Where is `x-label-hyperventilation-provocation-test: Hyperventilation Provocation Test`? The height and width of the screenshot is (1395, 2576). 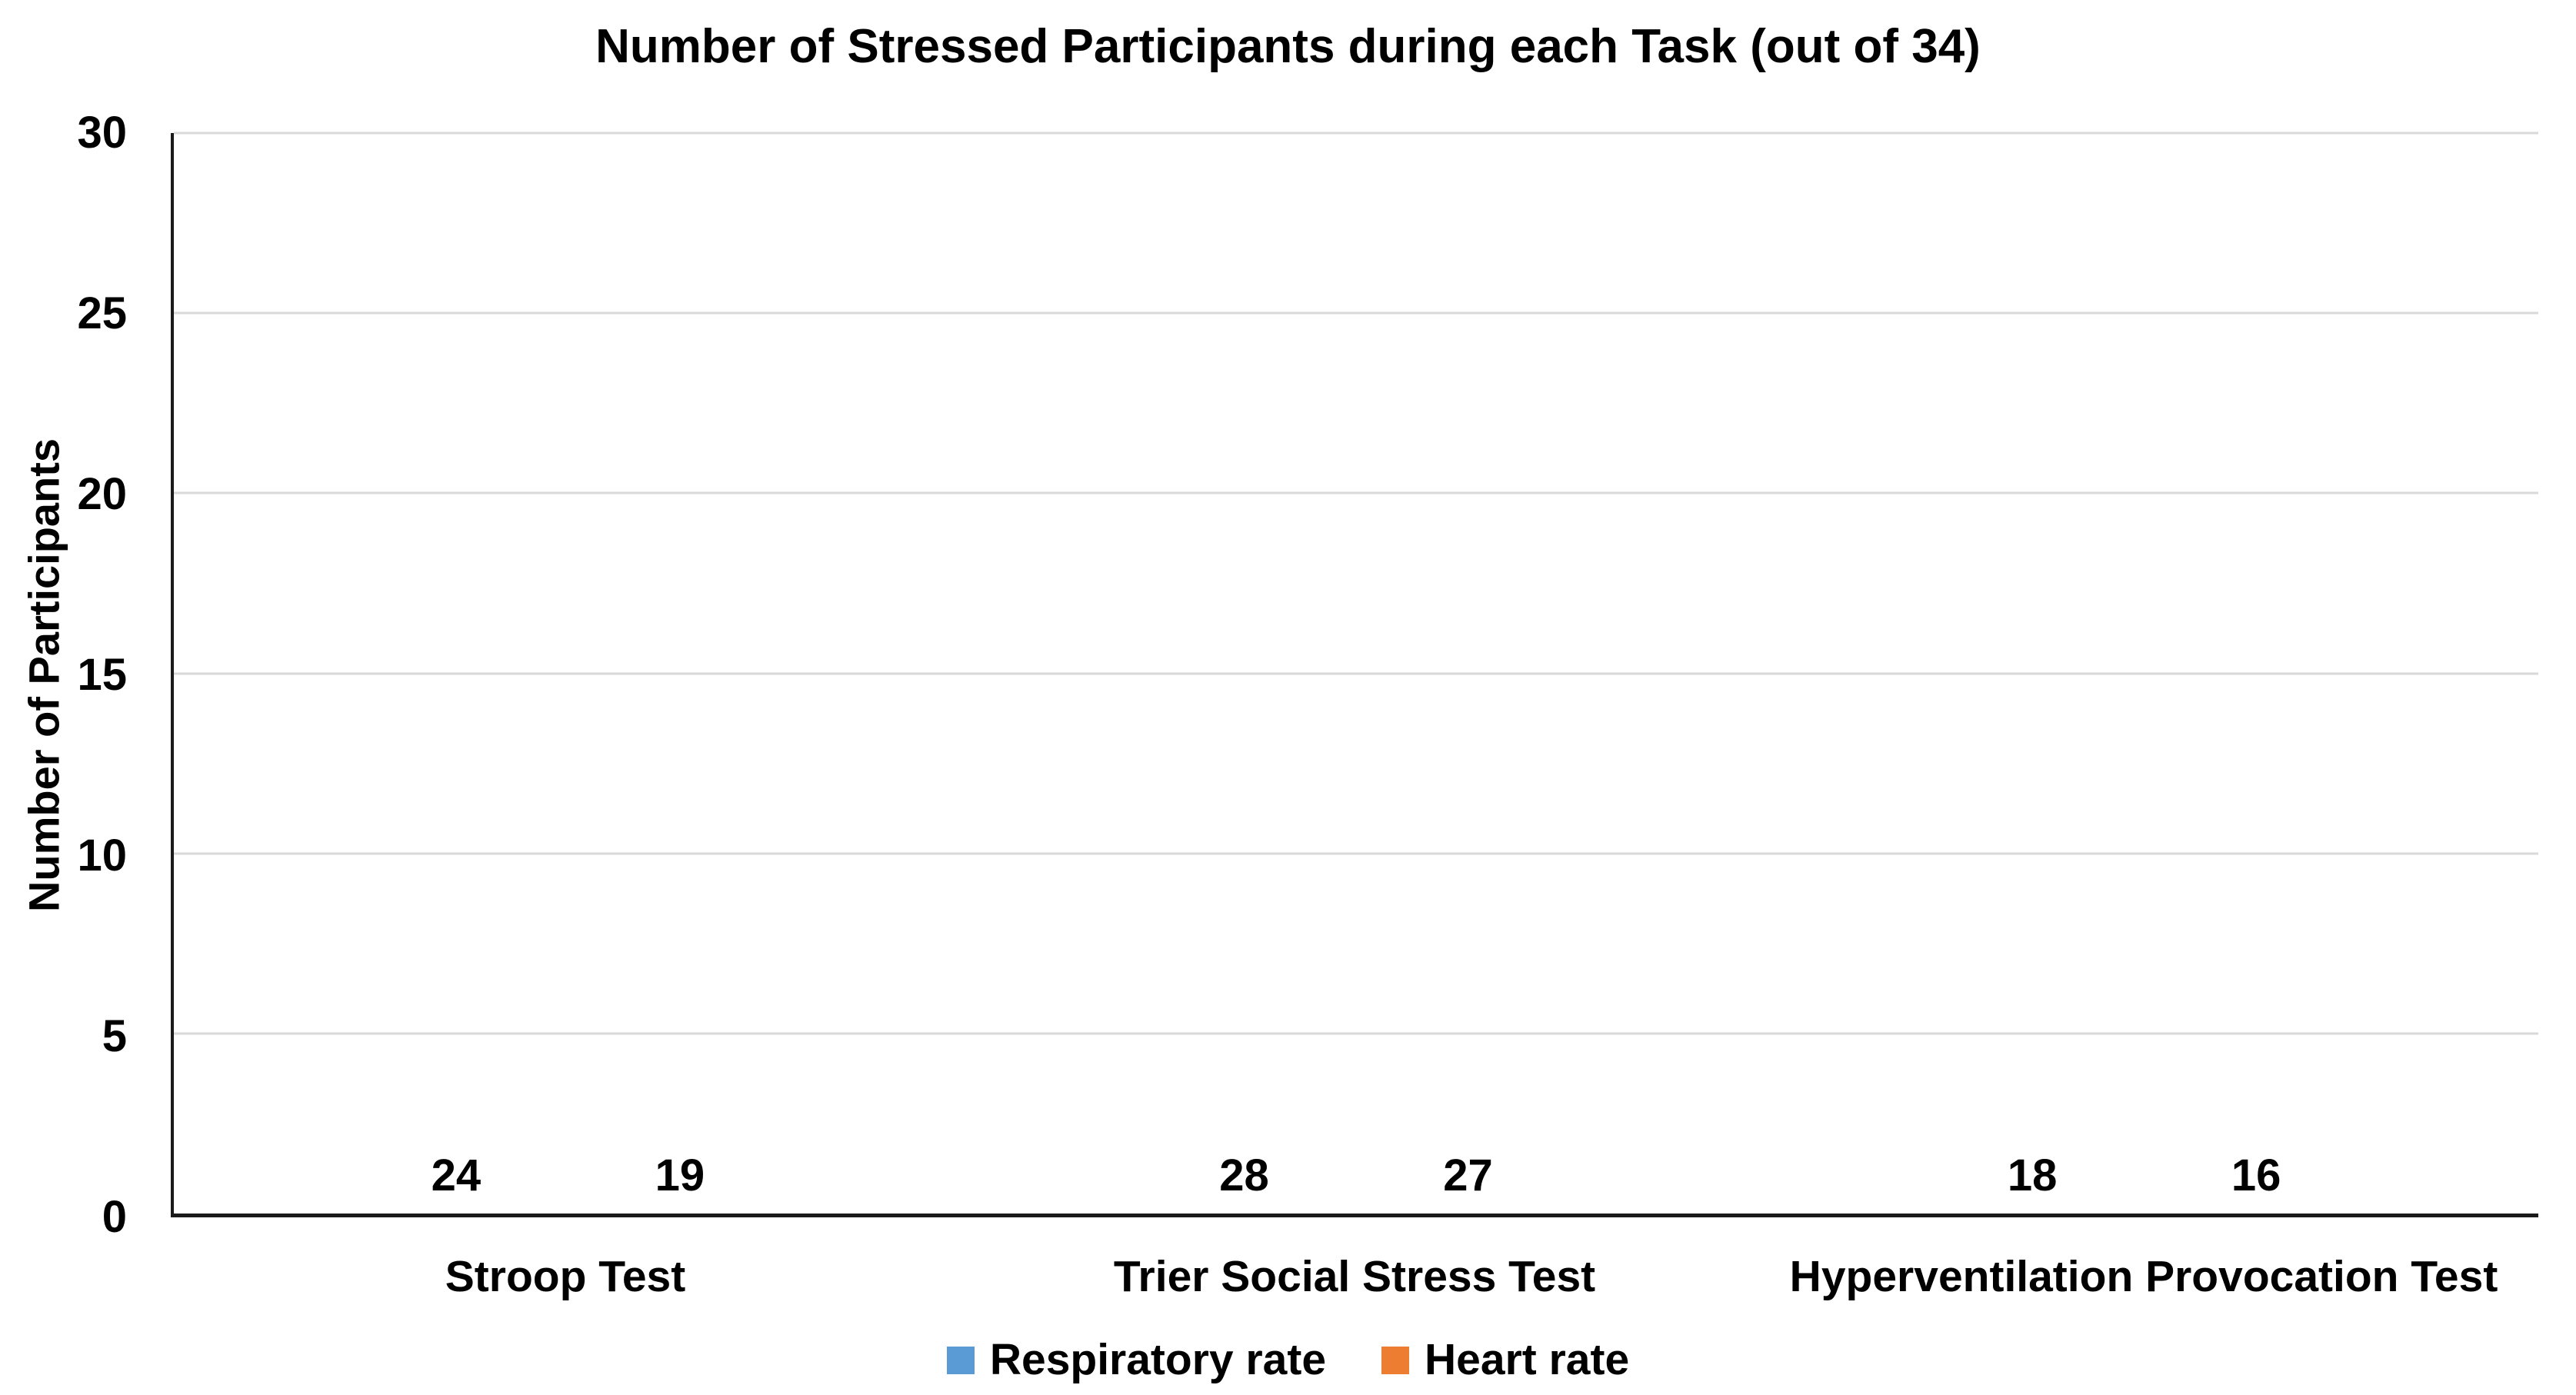
x-label-hyperventilation-provocation-test: Hyperventilation Provocation Test is located at coordinates (2143, 1277).